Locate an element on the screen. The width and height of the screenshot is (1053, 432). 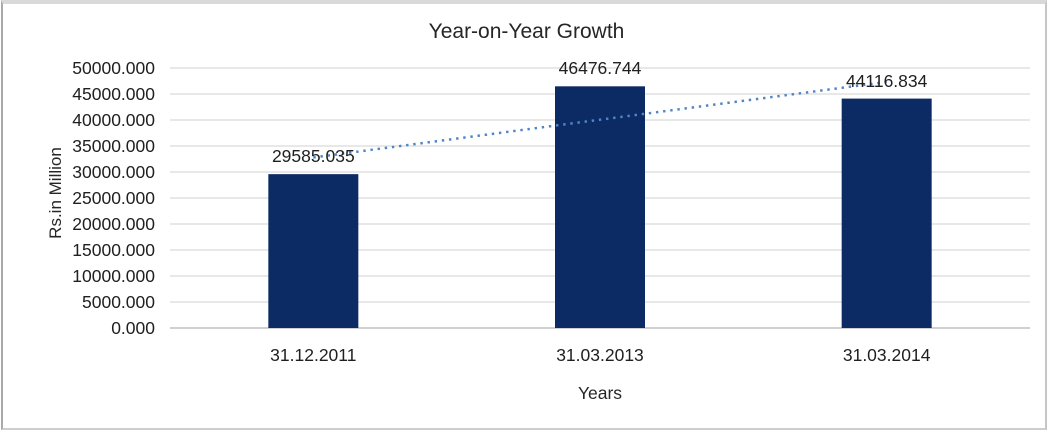
x-category-label: 31.03.2014 is located at coordinates (886, 355).